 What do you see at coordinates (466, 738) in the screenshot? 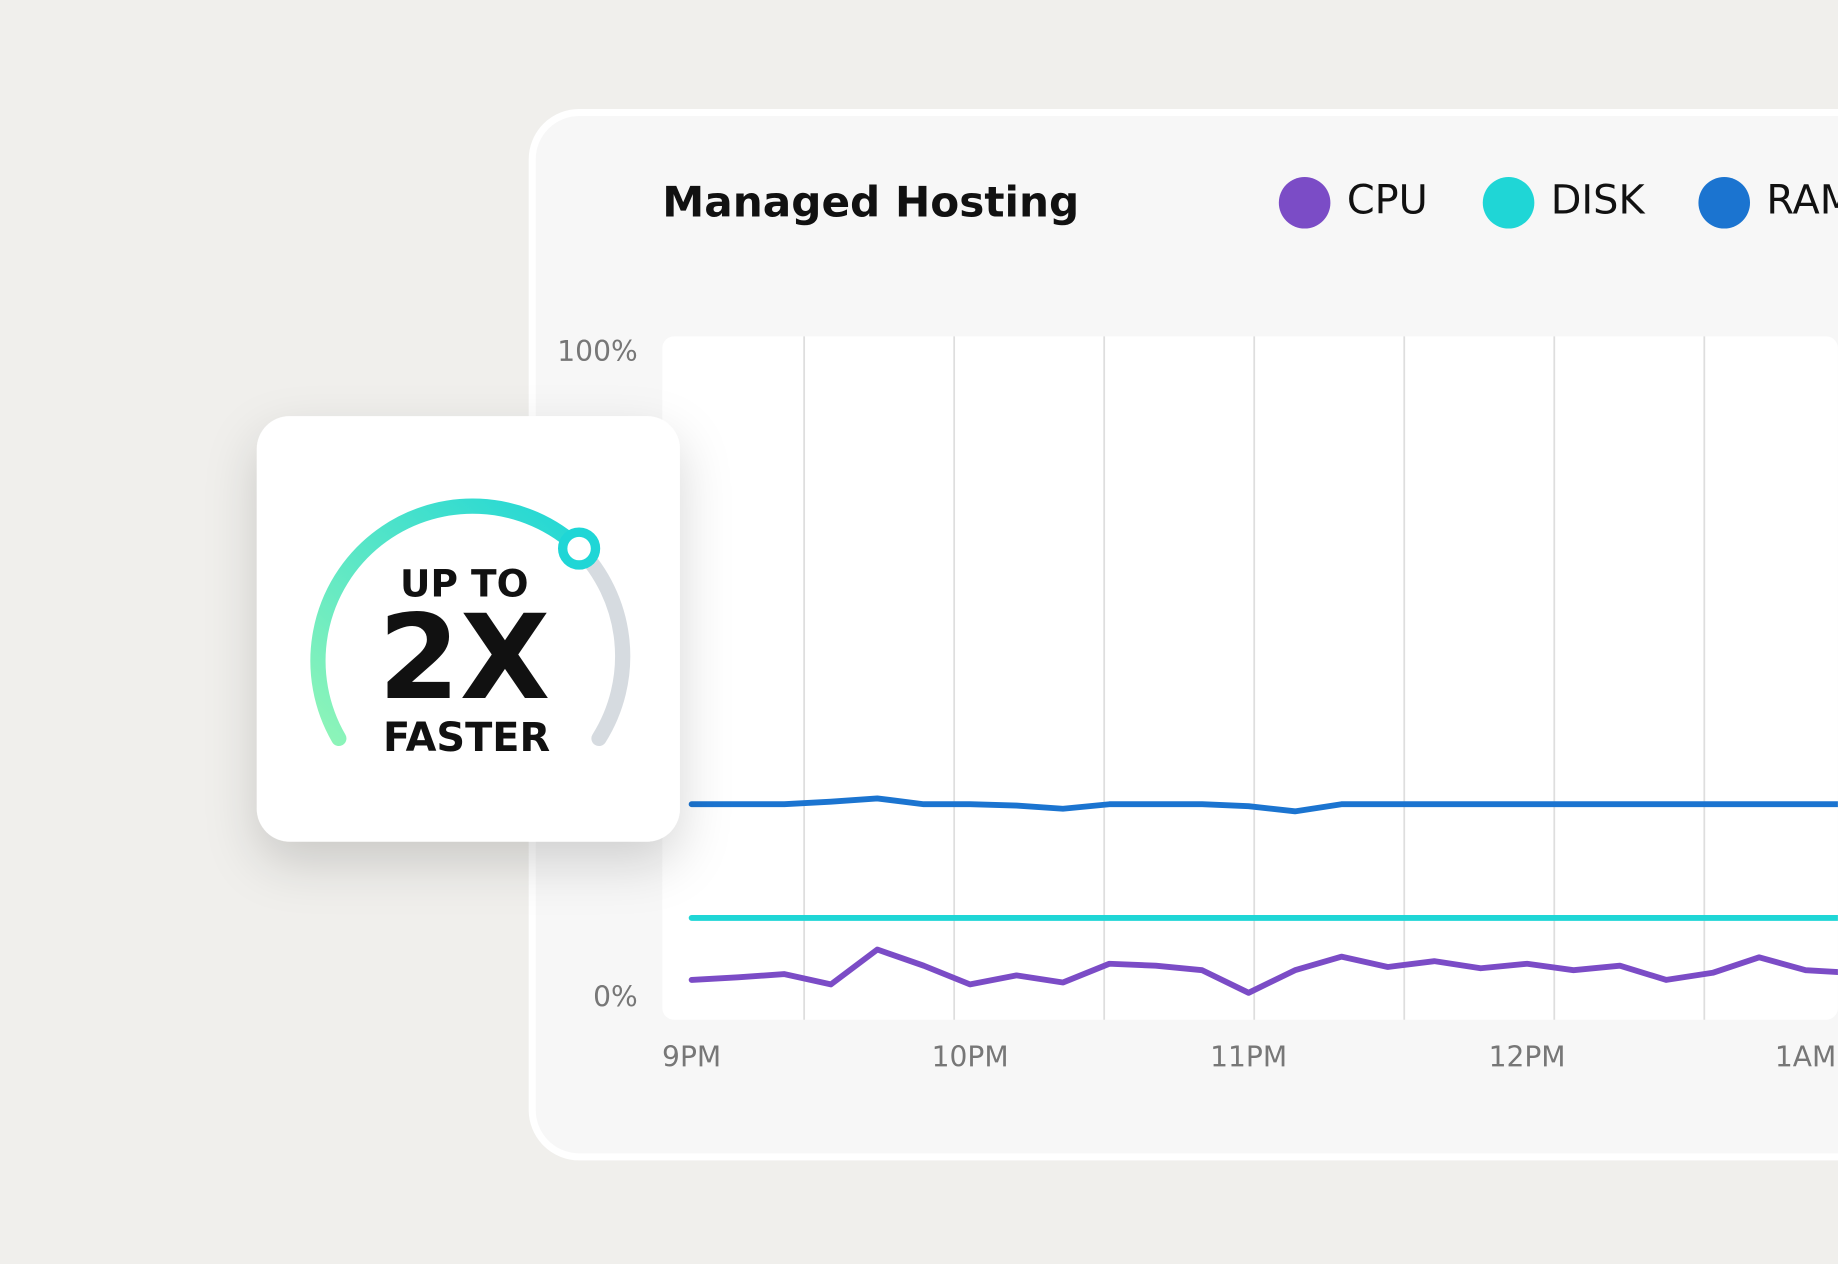
I see `badge-line: FASTER` at bounding box center [466, 738].